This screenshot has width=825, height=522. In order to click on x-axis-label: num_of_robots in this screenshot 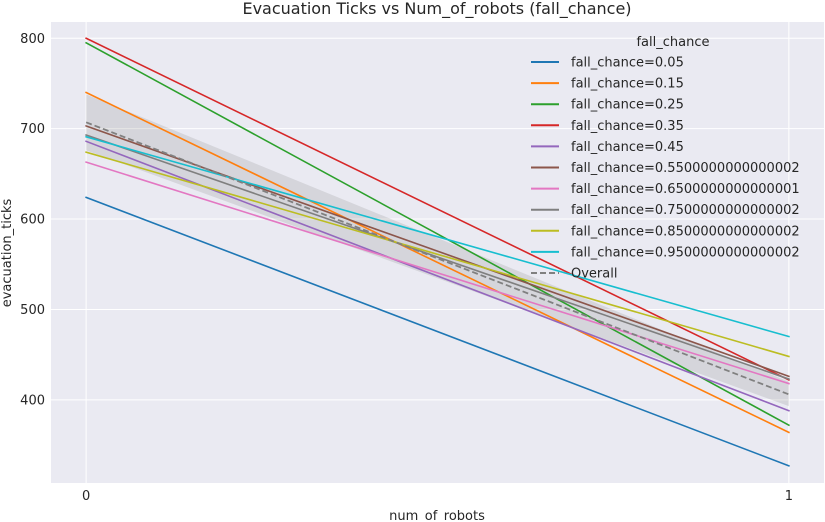, I will do `click(437, 515)`.